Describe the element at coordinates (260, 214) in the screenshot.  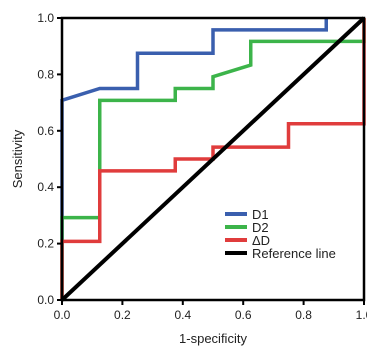
I see `legend-label: D1` at that location.